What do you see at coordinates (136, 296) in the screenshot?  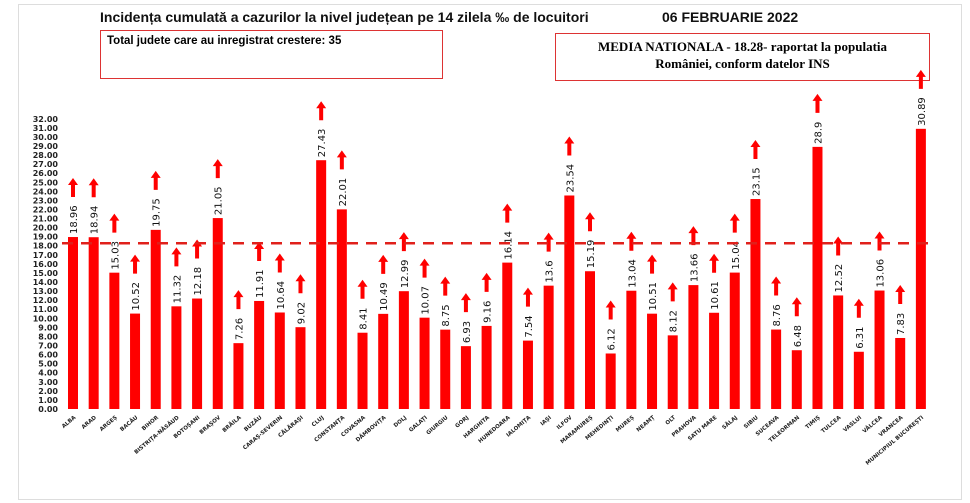 I see `value-label: 10.52` at bounding box center [136, 296].